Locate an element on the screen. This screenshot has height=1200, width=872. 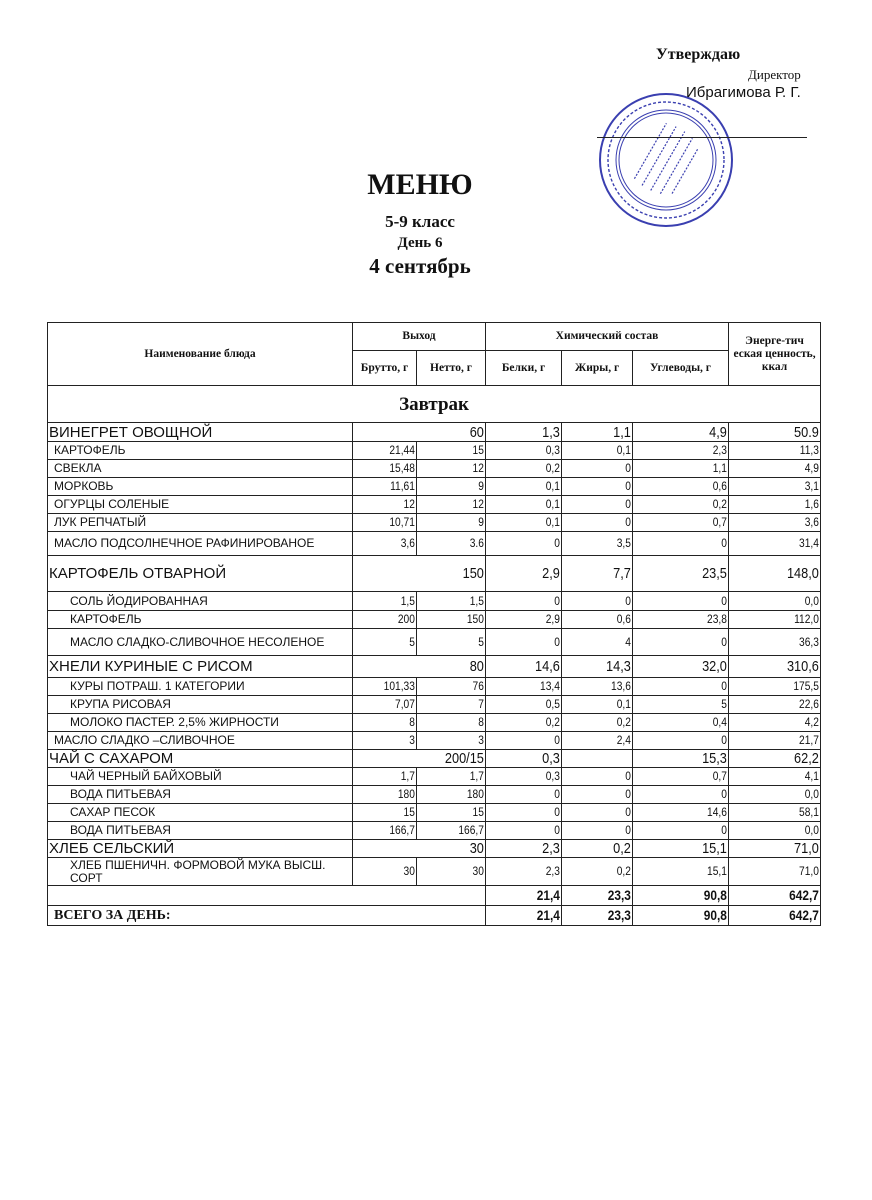
energy-cell: 62,2 is located at coordinates (781, 758).